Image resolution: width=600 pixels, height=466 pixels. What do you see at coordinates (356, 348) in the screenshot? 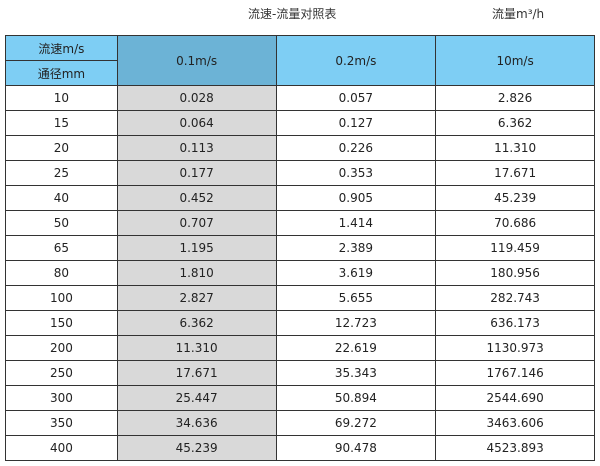
I see `flow-cell: 22.619` at bounding box center [356, 348].